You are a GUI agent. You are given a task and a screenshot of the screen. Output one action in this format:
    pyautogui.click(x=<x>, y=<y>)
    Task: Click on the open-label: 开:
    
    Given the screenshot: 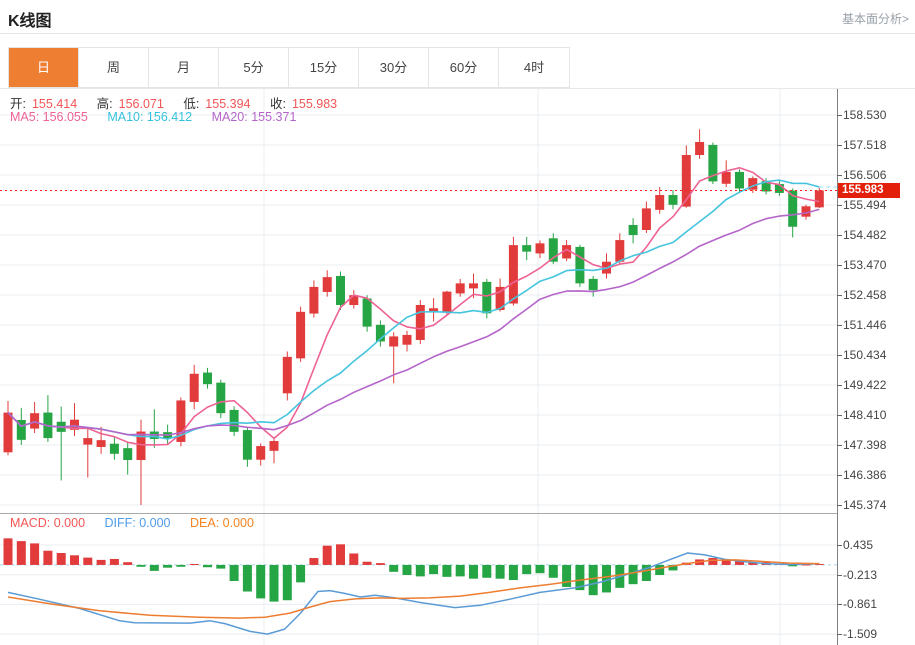 What is the action you would take?
    pyautogui.click(x=18, y=104)
    